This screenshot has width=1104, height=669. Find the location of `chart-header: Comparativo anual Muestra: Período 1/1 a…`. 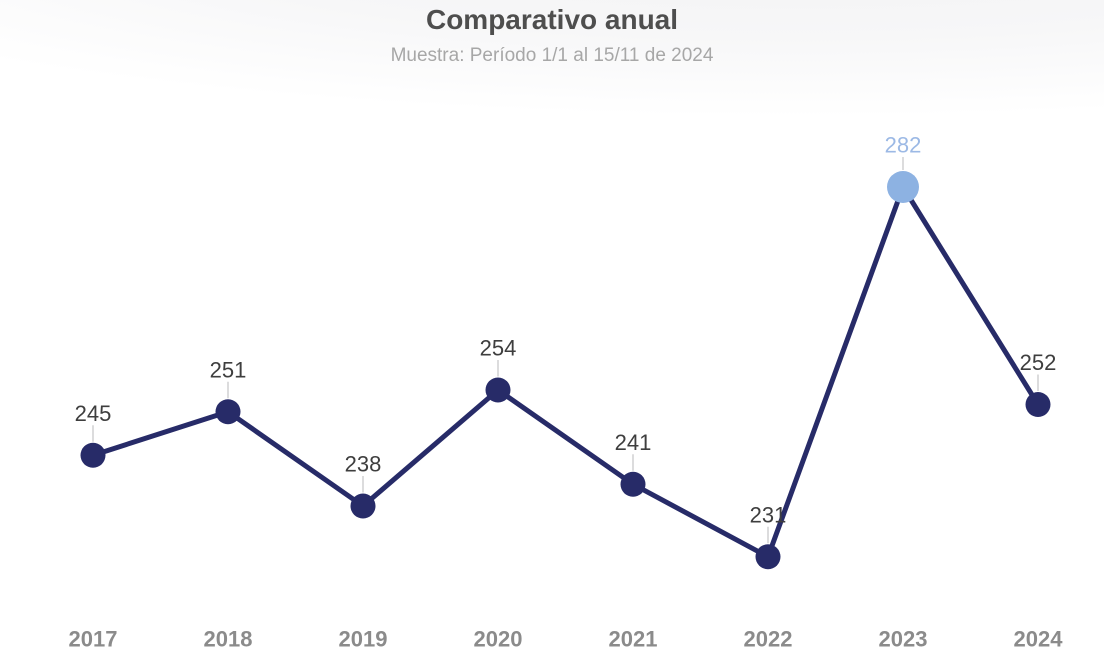

chart-header: Comparativo anual Muestra: Período 1/1 a… is located at coordinates (552, 35).